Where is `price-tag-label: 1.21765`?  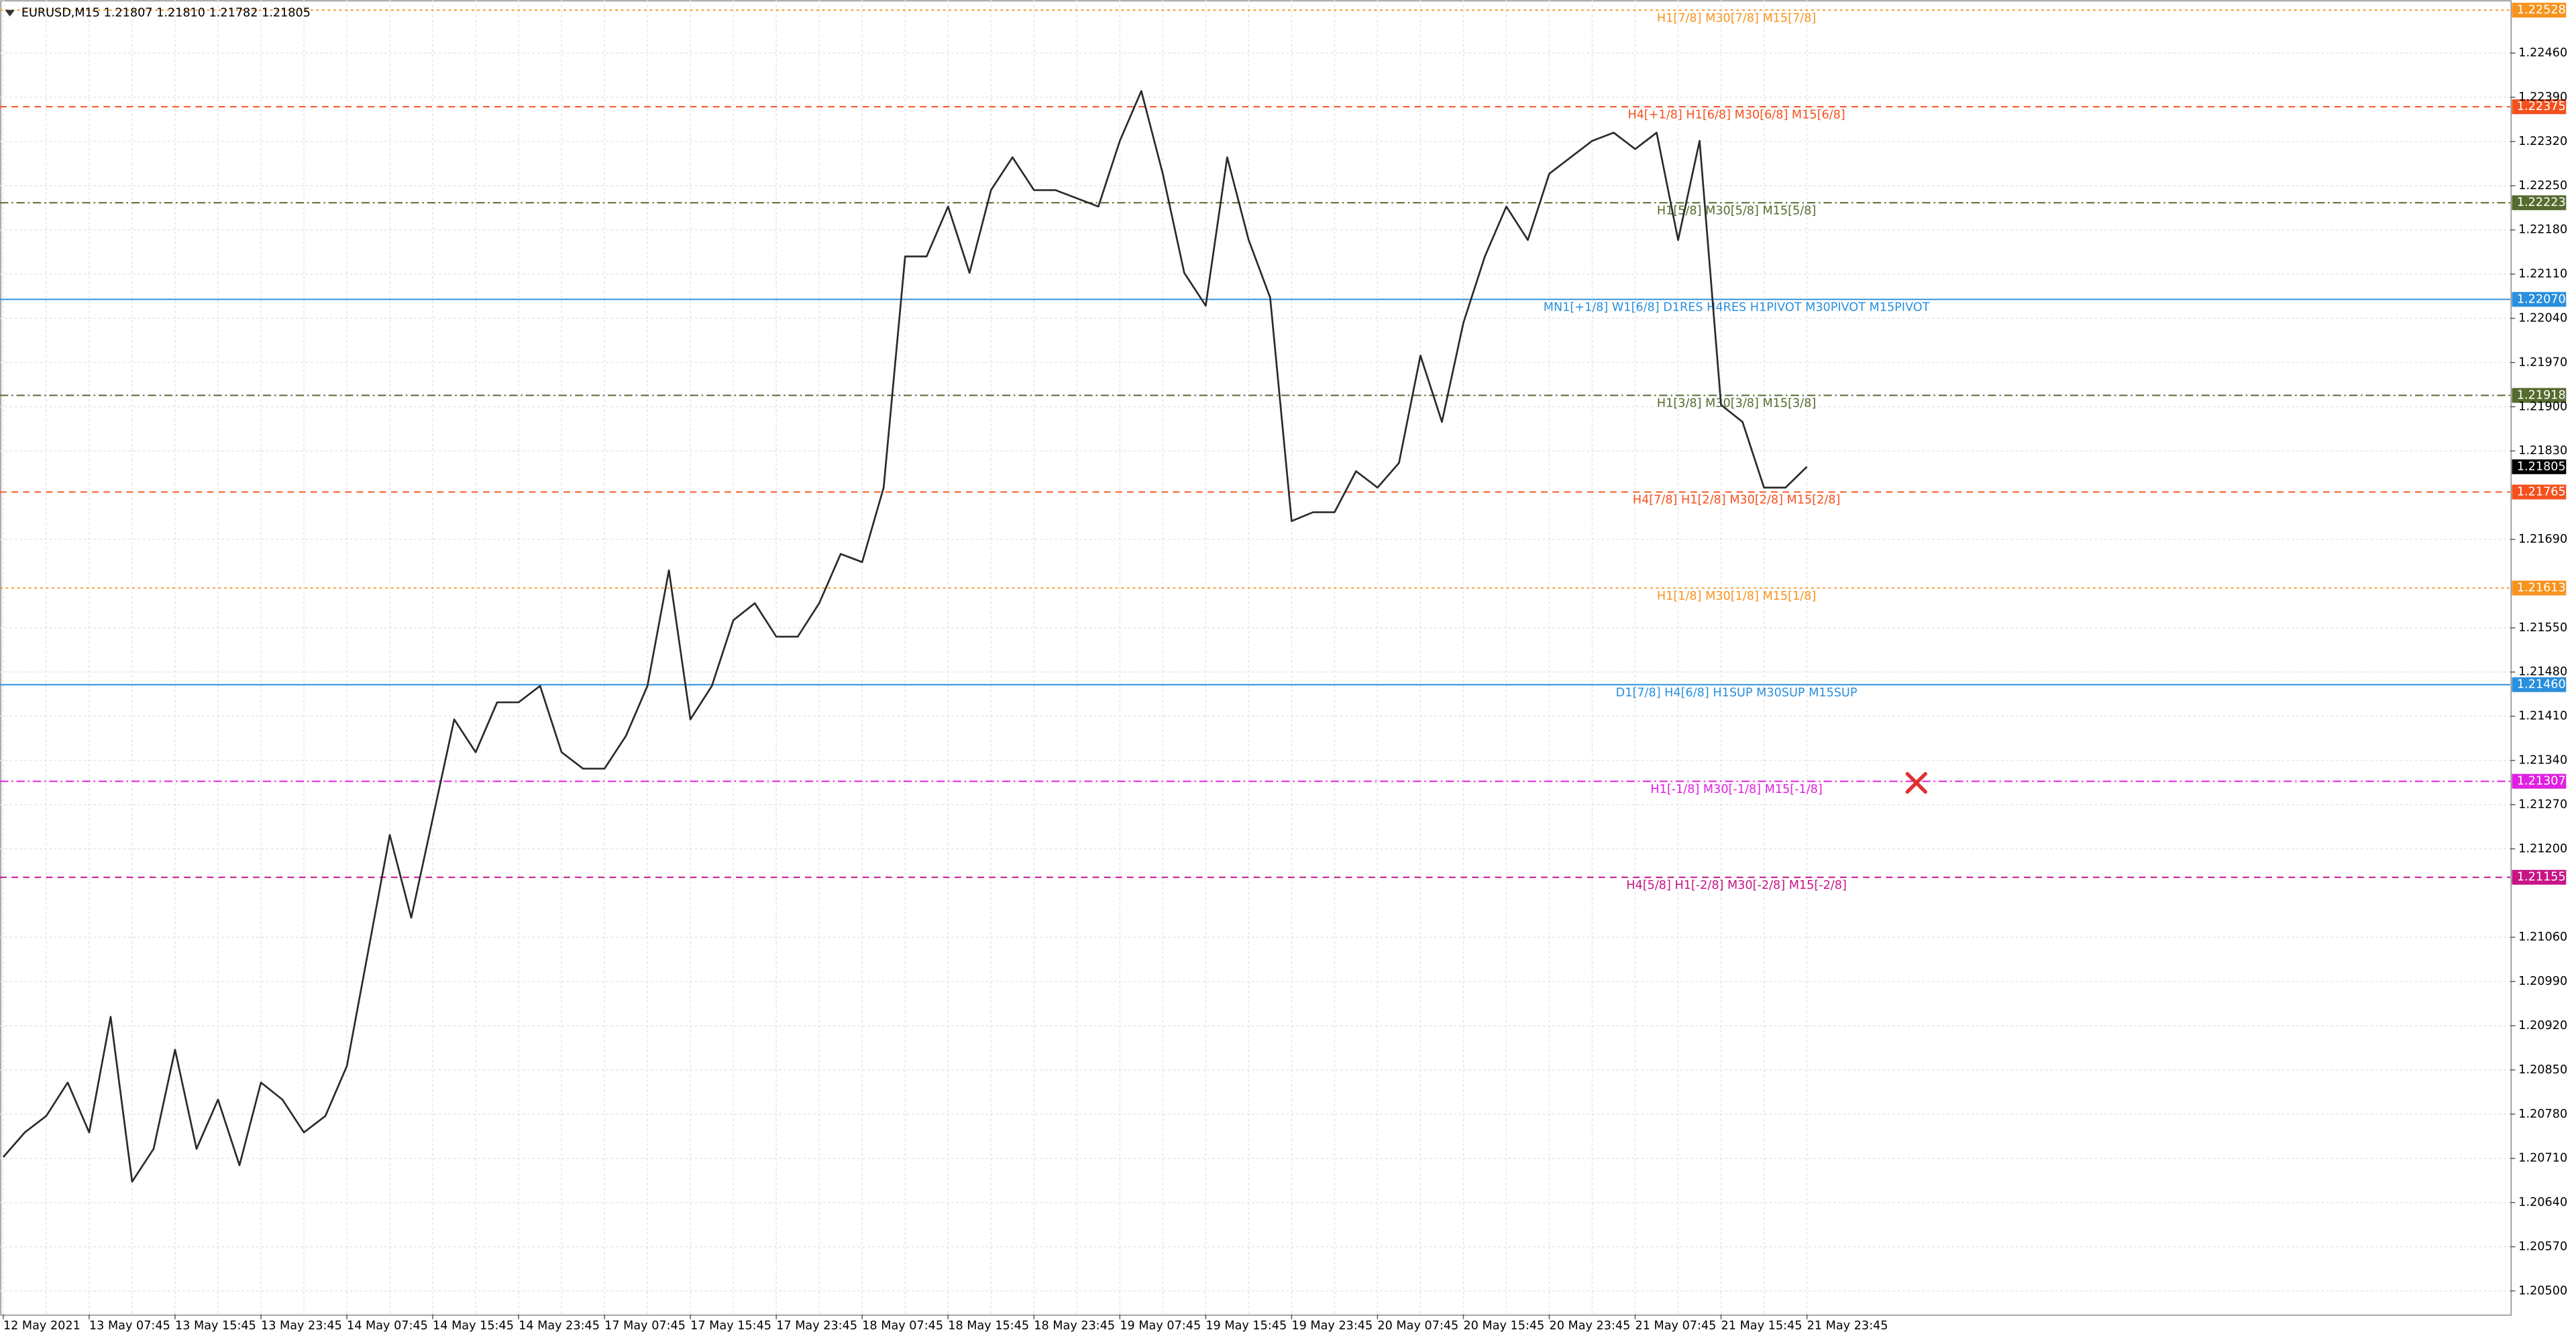 price-tag-label: 1.21765 is located at coordinates (2541, 491).